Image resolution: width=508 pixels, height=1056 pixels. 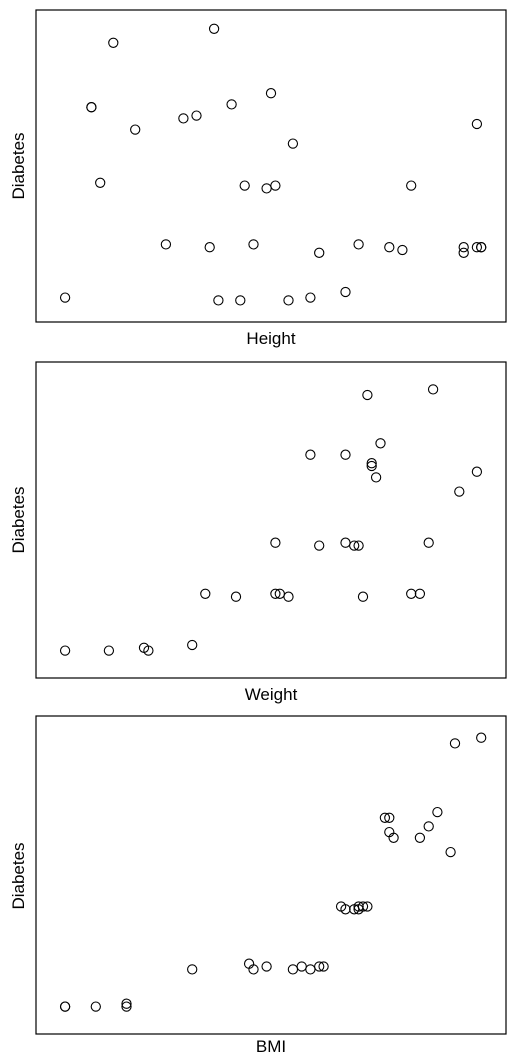 I want to click on xlabel-weight: Weight, so click(x=271, y=694).